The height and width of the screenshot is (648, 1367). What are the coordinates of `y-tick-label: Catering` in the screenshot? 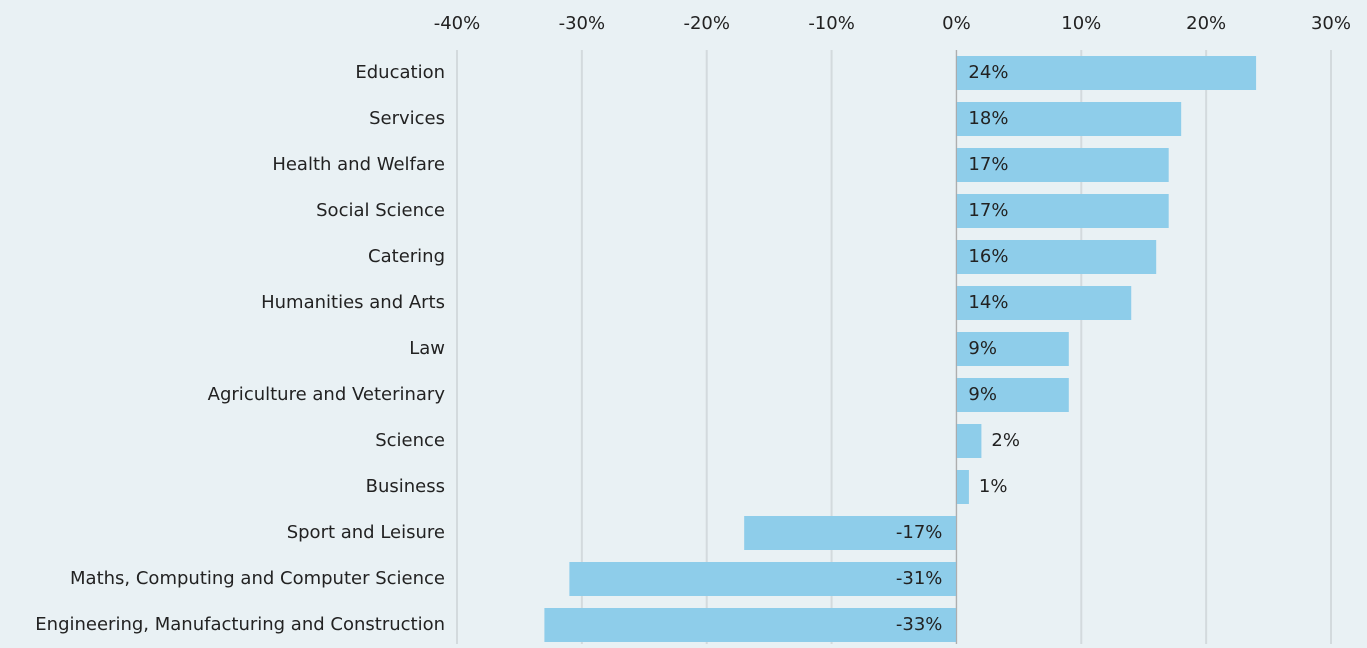 It's located at (406, 256).